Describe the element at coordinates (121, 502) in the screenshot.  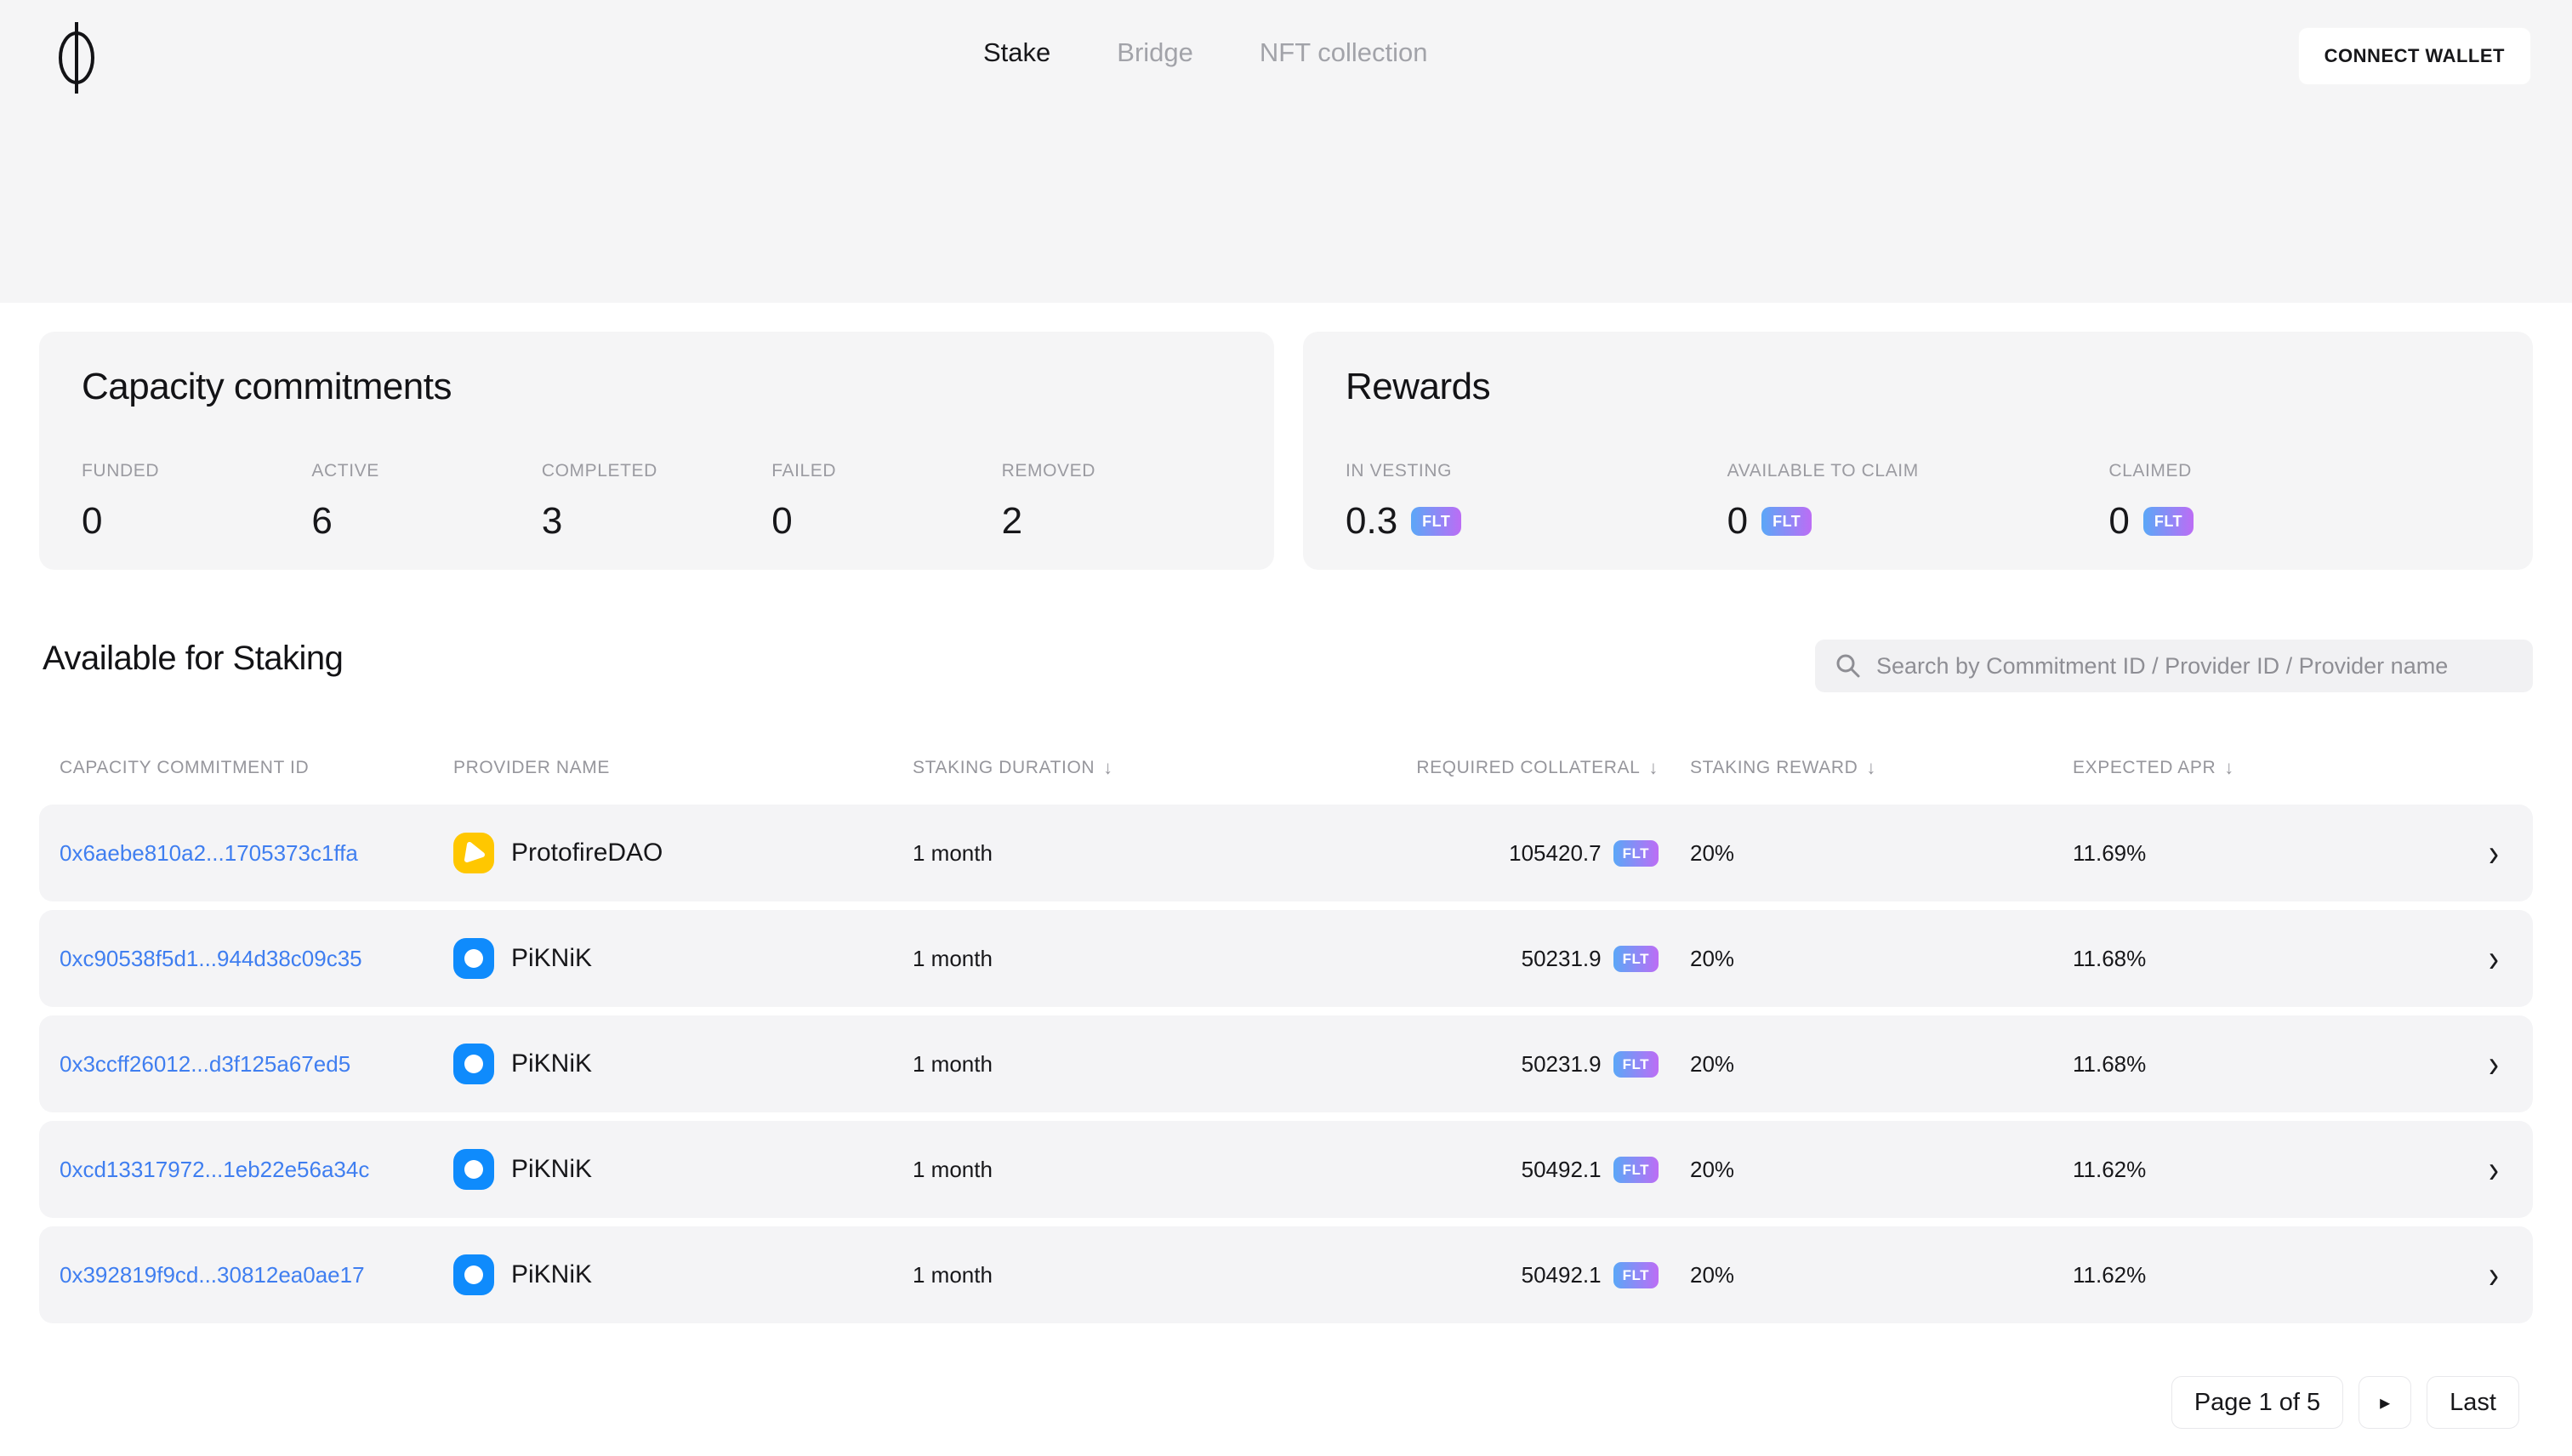
I see `stat-funded: FUNDED 0` at that location.